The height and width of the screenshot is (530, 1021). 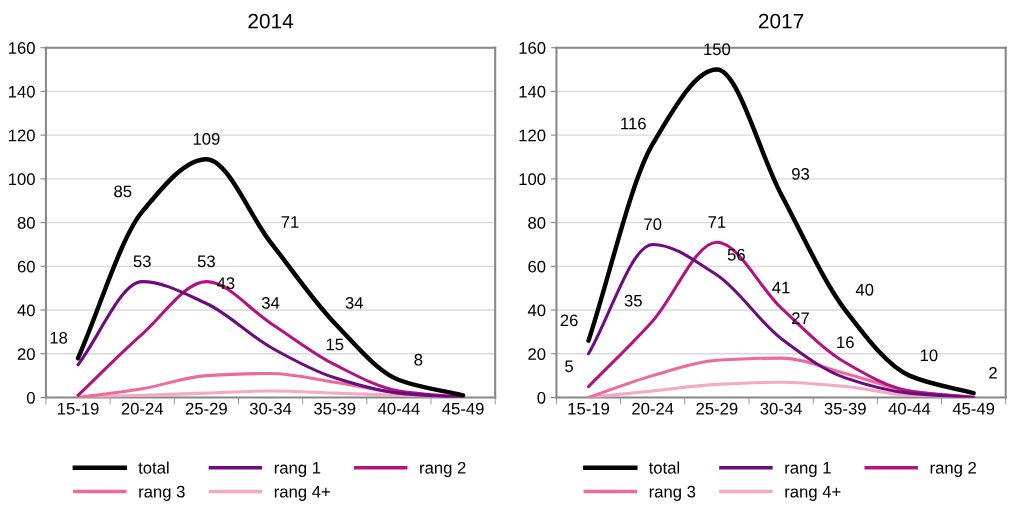 I want to click on data-label: 35, so click(x=633, y=300).